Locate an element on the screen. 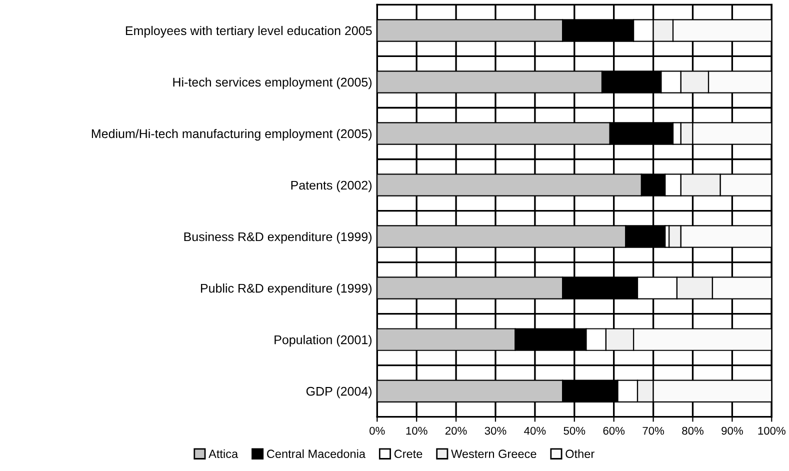 This screenshot has height=471, width=789. x-tick-label: 100% is located at coordinates (772, 430).